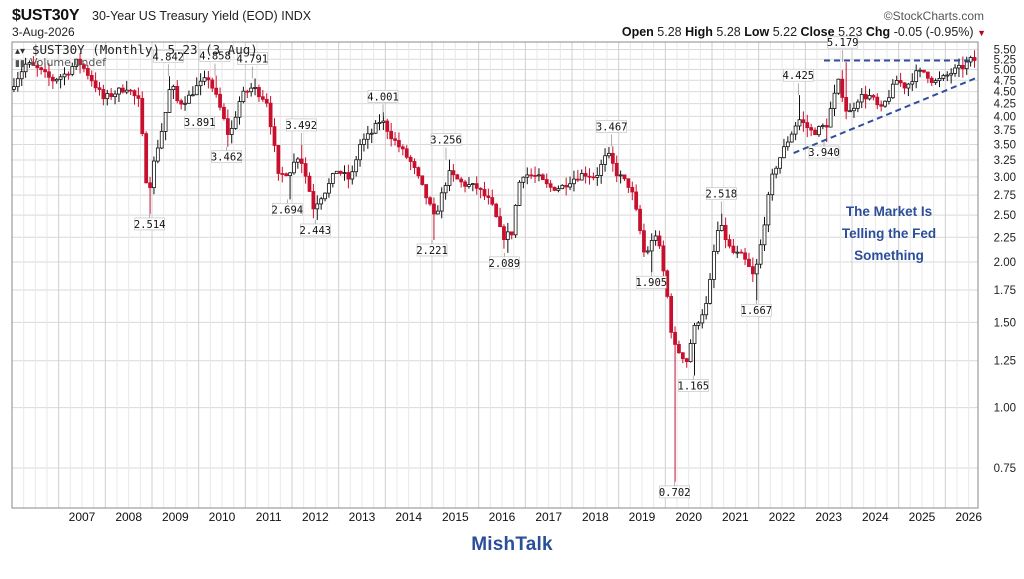  Describe the element at coordinates (201, 16) in the screenshot. I see `symbol-description: 30-Year US Treasury Yield (EOD) INDX` at that location.